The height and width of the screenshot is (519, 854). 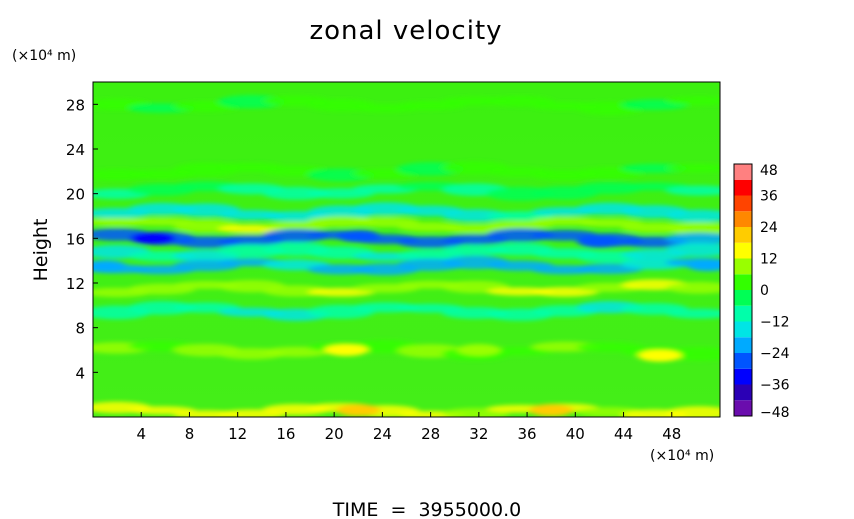 What do you see at coordinates (41, 250) in the screenshot?
I see `y-axis-label: Height` at bounding box center [41, 250].